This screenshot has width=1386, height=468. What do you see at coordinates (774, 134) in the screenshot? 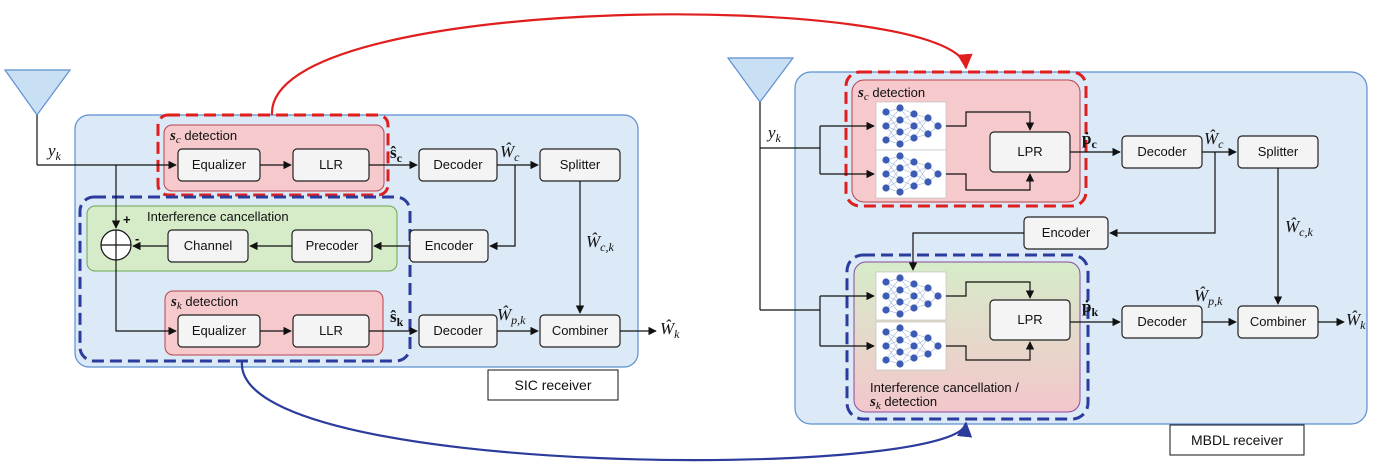
I see `mbdl-input-label: yk` at bounding box center [774, 134].